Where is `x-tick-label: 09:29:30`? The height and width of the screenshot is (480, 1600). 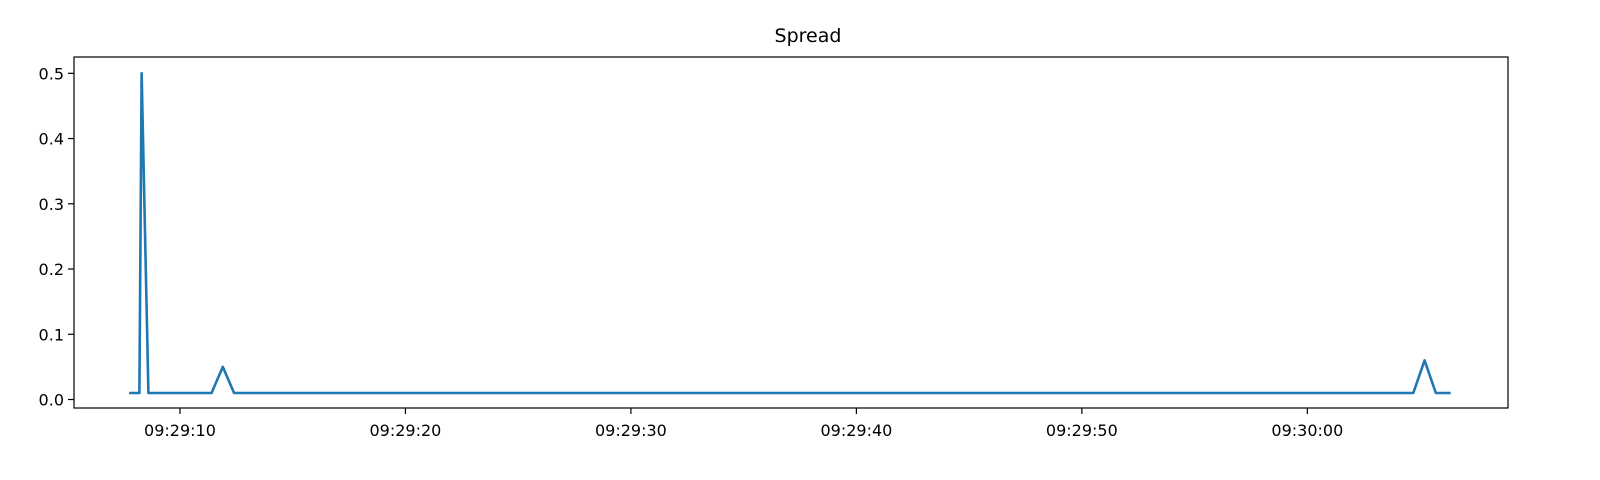
x-tick-label: 09:29:30 is located at coordinates (631, 430).